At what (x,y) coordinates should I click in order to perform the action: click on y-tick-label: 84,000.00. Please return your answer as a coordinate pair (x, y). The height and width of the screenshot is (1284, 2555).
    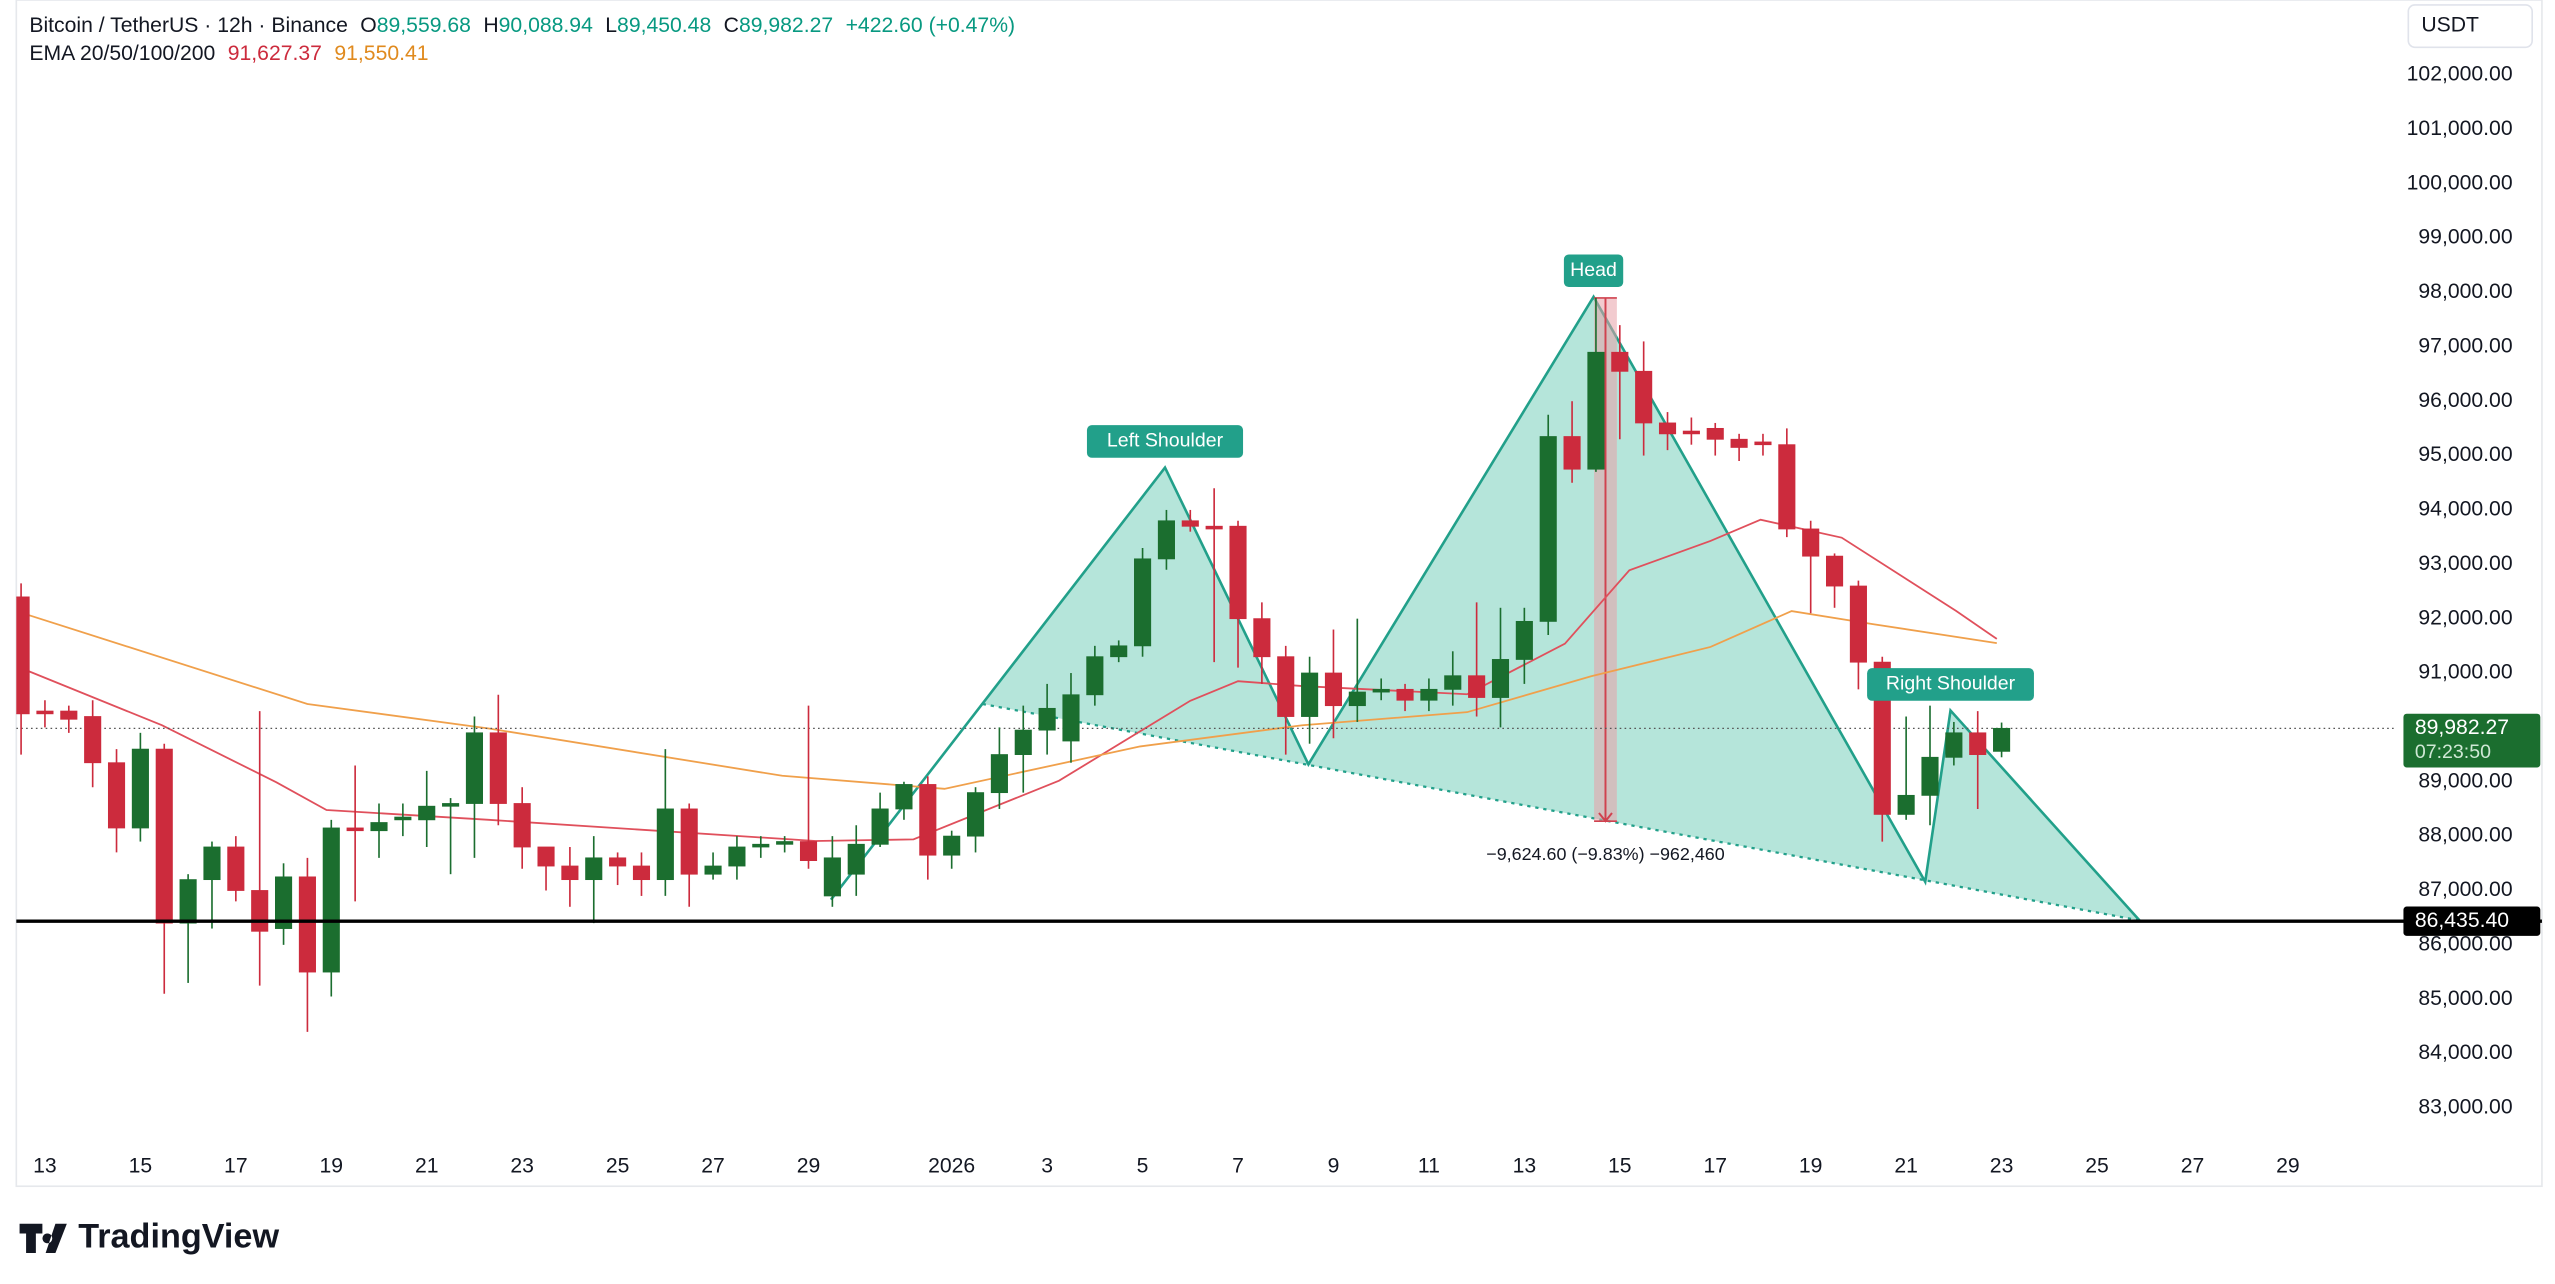
    Looking at the image, I should click on (2465, 1052).